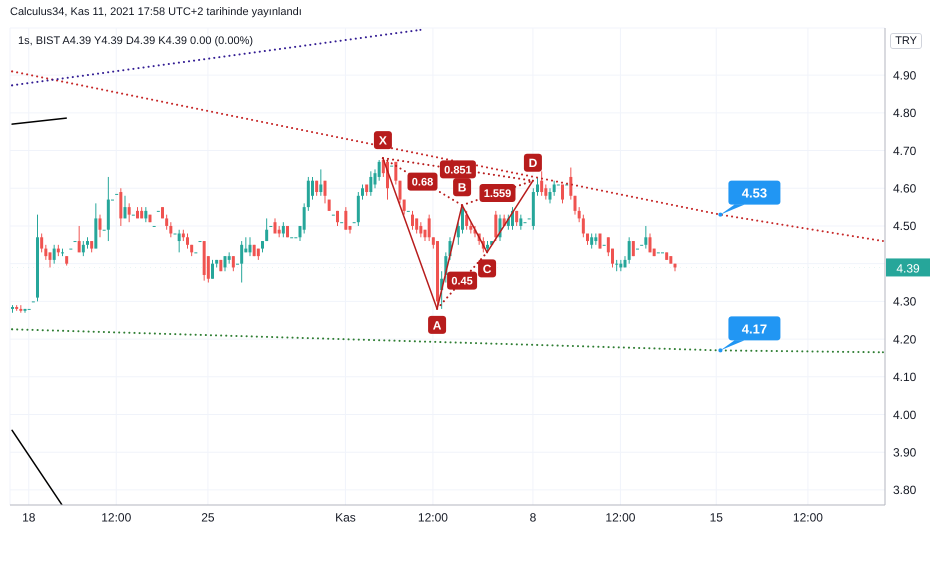 The height and width of the screenshot is (568, 940). I want to click on x-tick-label: 8, so click(533, 517).